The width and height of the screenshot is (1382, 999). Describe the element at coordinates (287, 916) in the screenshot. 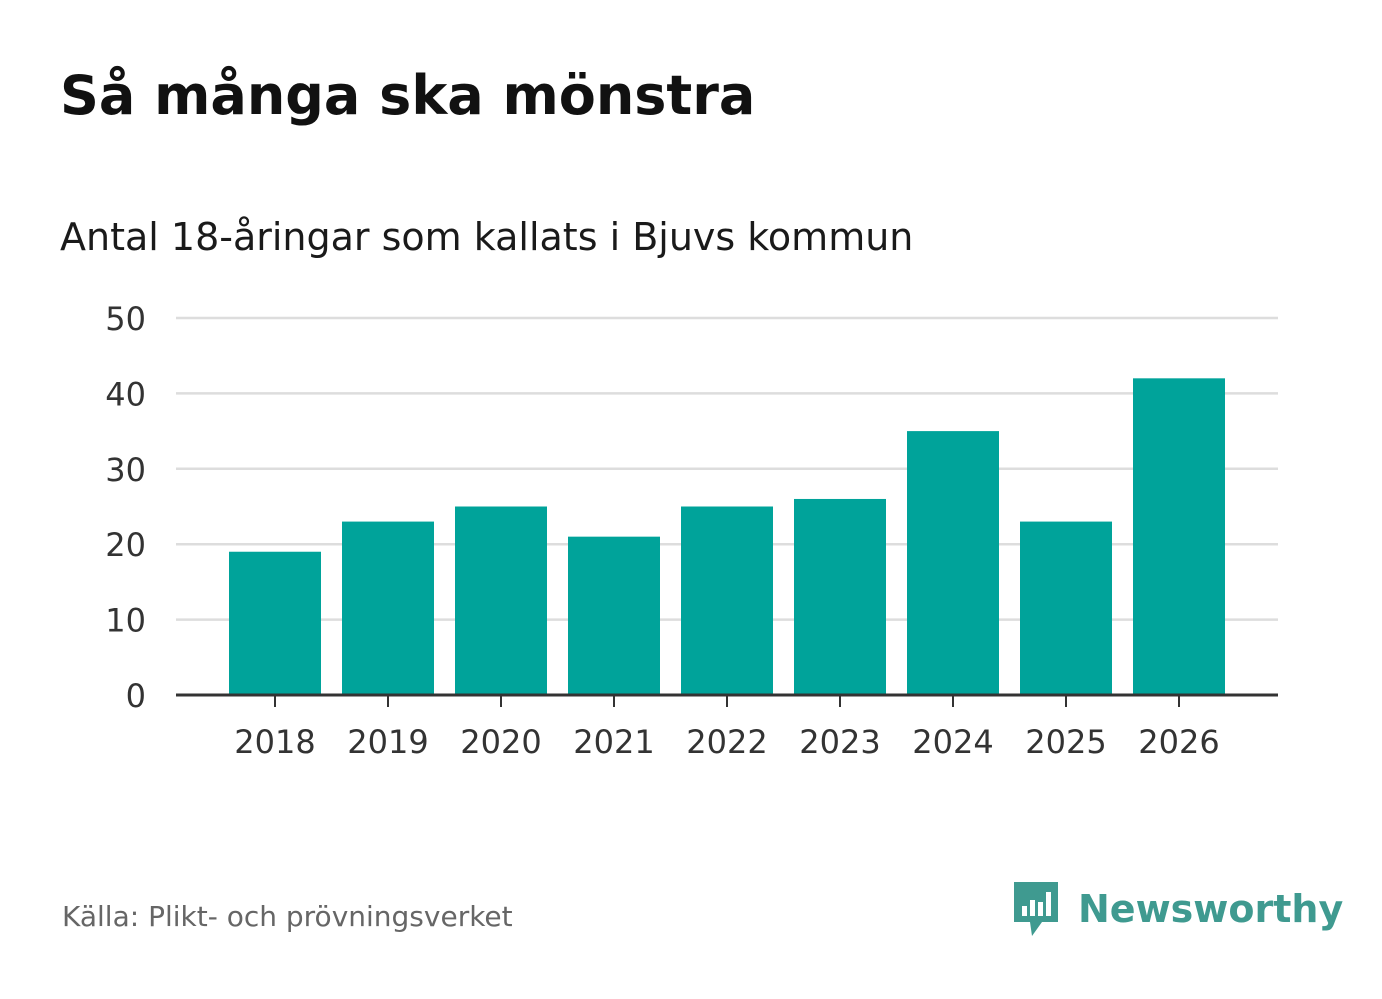

I see `source-note: Källa: Plikt- och prövningsverket` at that location.